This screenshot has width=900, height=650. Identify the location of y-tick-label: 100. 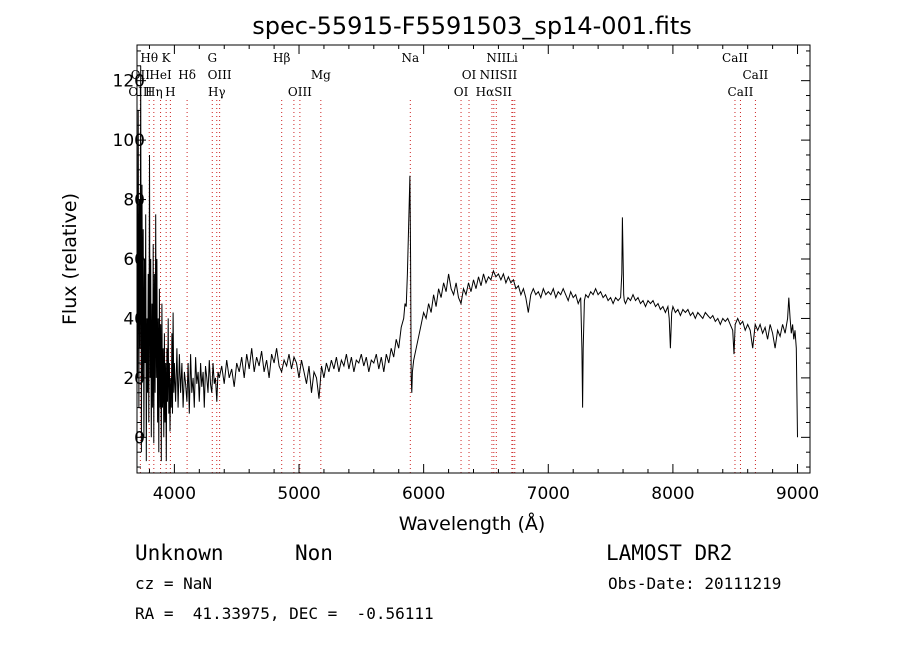
(129, 141).